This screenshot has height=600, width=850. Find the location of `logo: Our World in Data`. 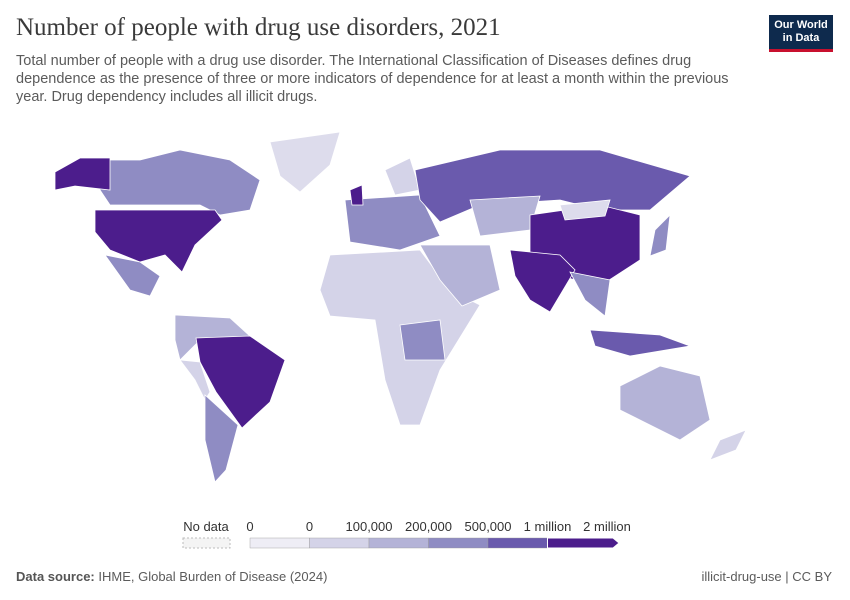

logo: Our World in Data is located at coordinates (801, 33).